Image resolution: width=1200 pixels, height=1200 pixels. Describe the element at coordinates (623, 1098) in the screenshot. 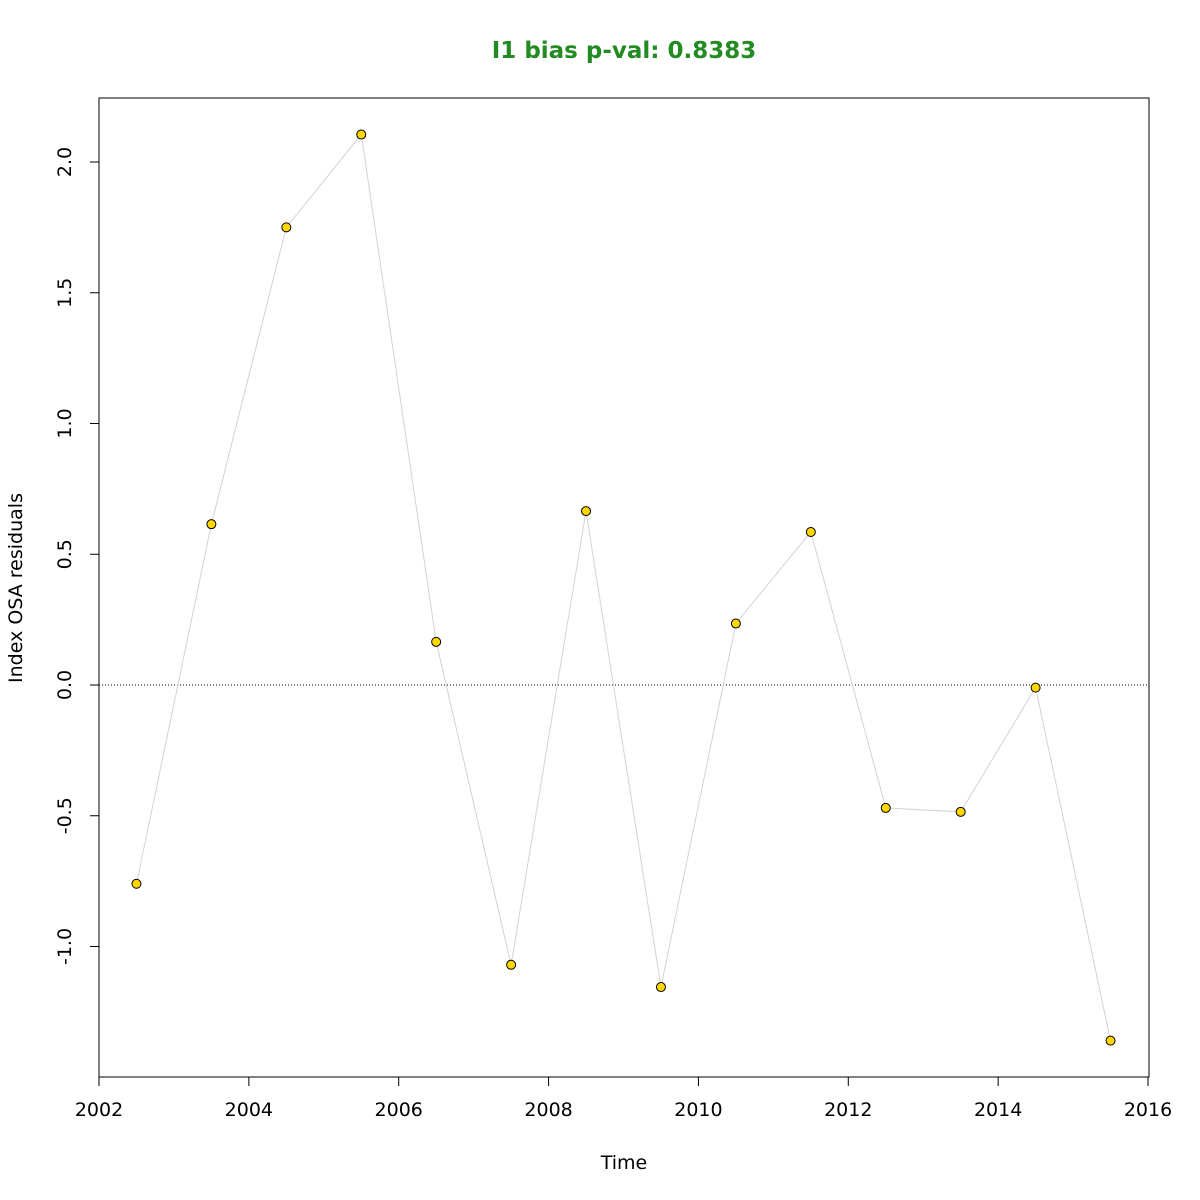

I see `x-axis: 2002 2004 2006 2008 2010 2012 2014 2016` at that location.